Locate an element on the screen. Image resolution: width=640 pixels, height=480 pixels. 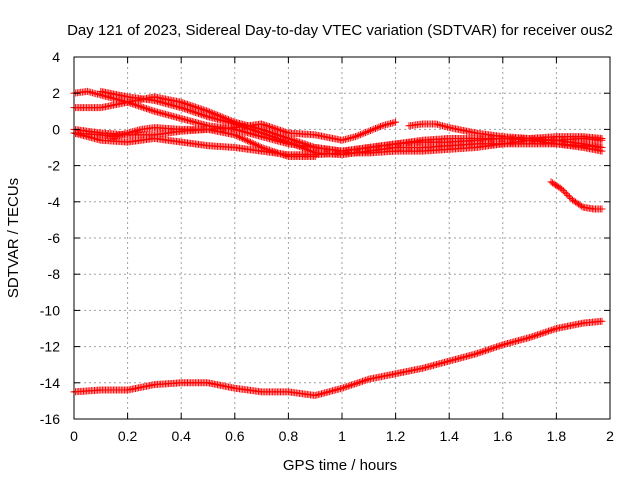
x-tick-label: 0.6 is located at coordinates (235, 436).